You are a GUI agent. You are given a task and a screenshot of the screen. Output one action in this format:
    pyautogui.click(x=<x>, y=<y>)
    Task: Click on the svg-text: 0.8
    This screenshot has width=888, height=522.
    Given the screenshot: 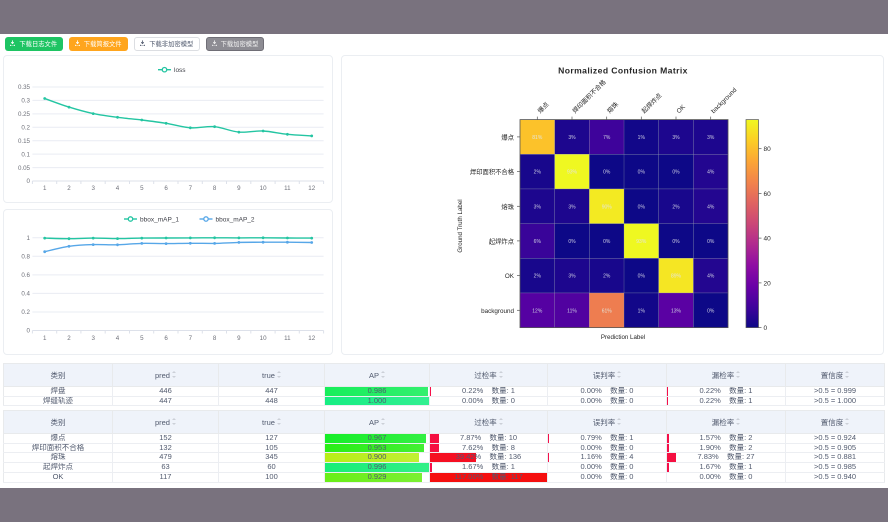 What is the action you would take?
    pyautogui.click(x=25, y=257)
    